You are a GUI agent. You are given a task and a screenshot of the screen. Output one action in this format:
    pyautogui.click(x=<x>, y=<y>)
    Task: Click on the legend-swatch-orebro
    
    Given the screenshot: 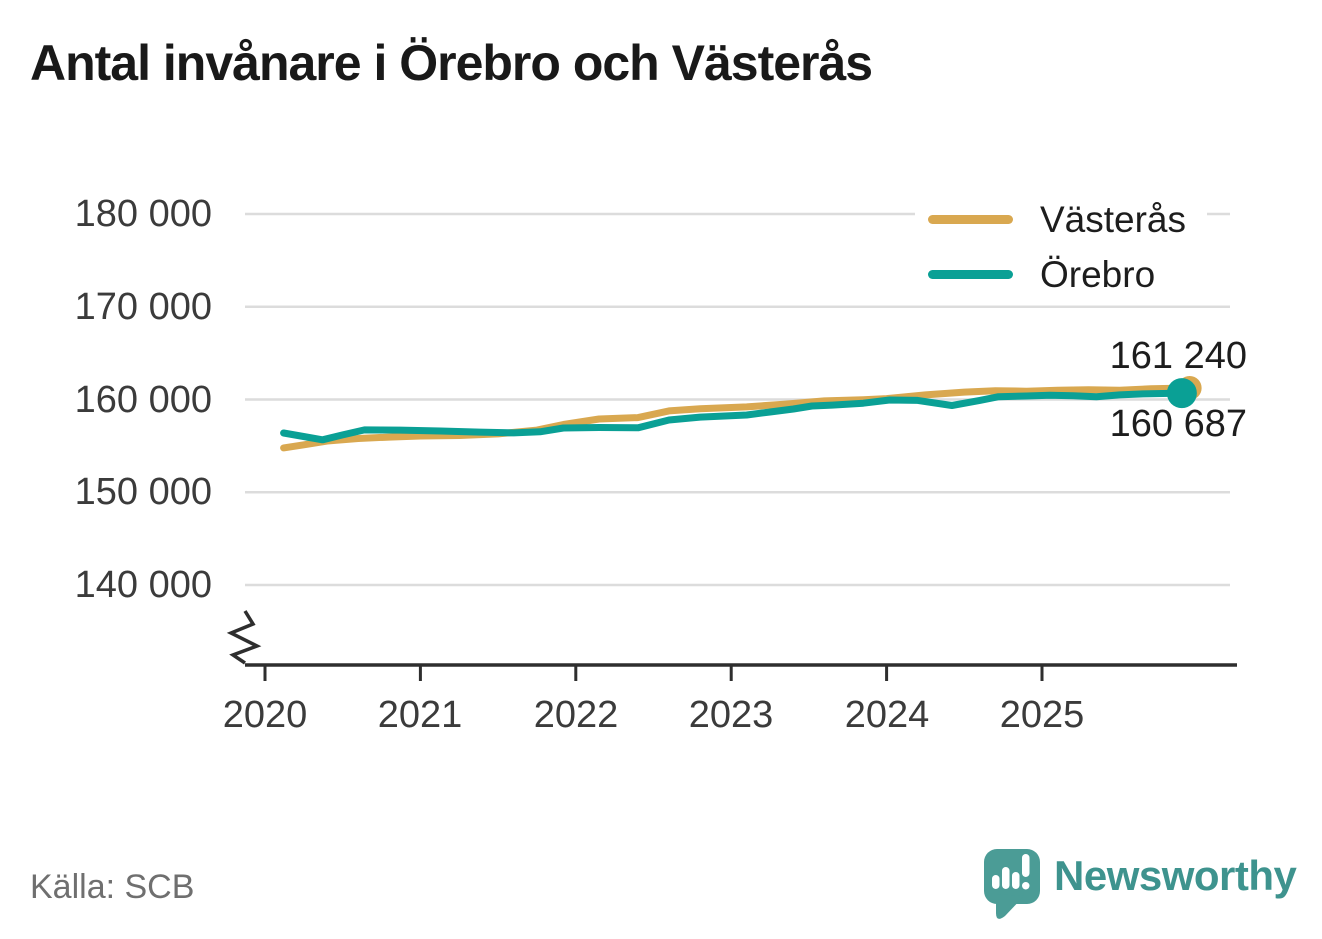 What is the action you would take?
    pyautogui.click(x=970, y=274)
    